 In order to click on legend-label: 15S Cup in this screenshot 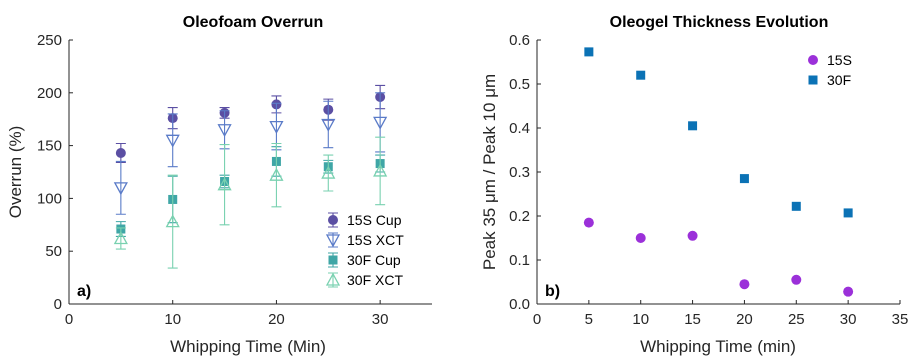, I will do `click(374, 220)`.